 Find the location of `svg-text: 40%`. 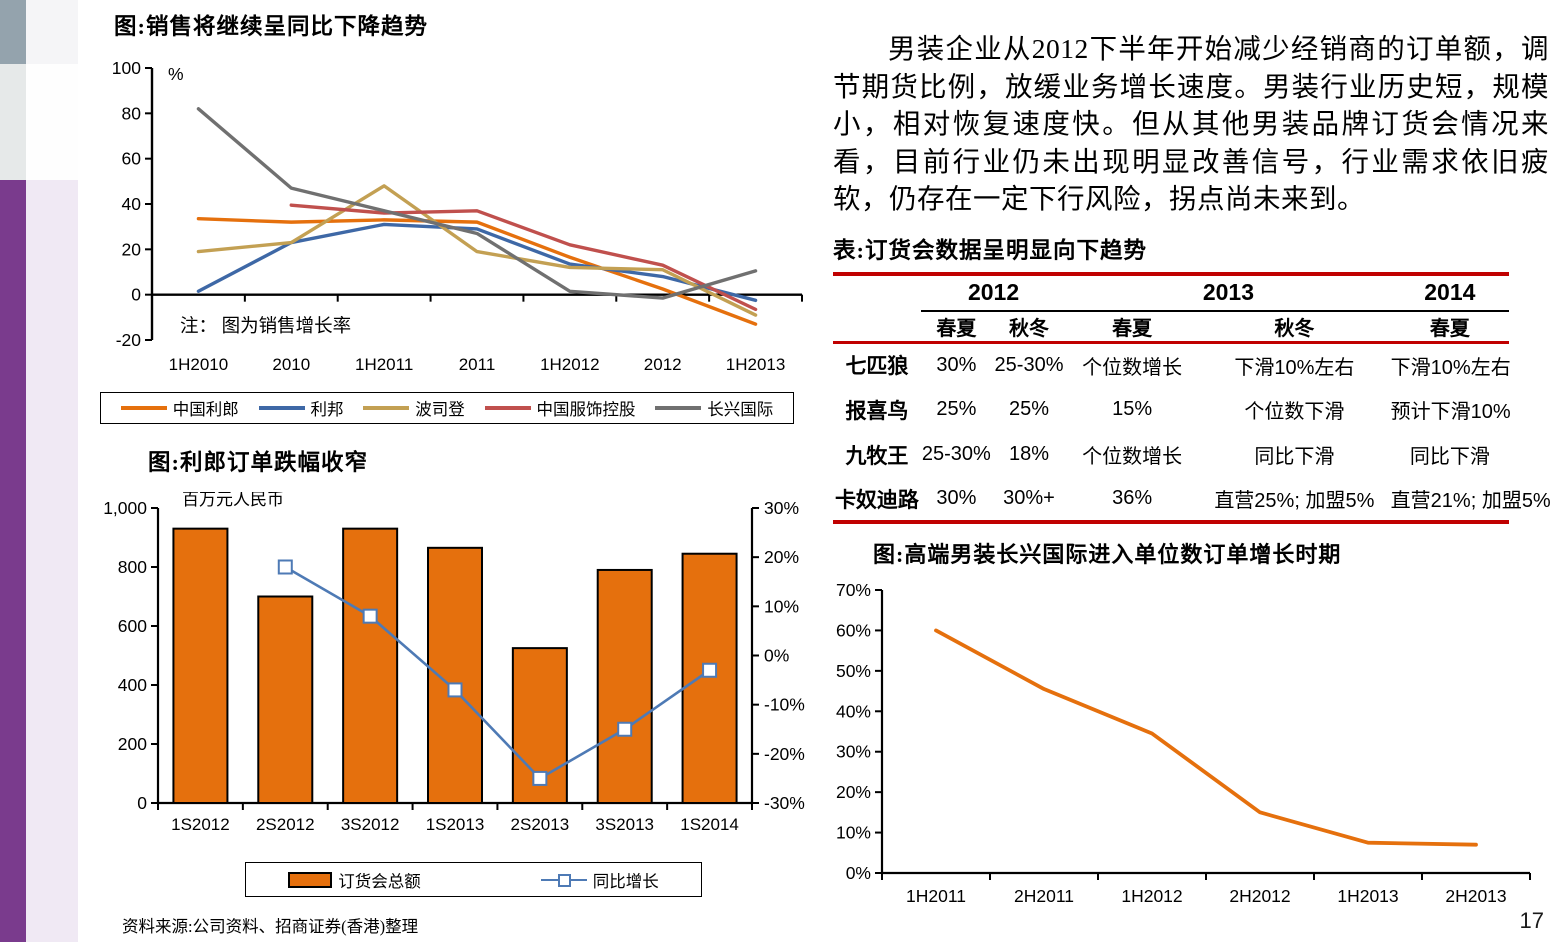

svg-text: 40% is located at coordinates (853, 711).